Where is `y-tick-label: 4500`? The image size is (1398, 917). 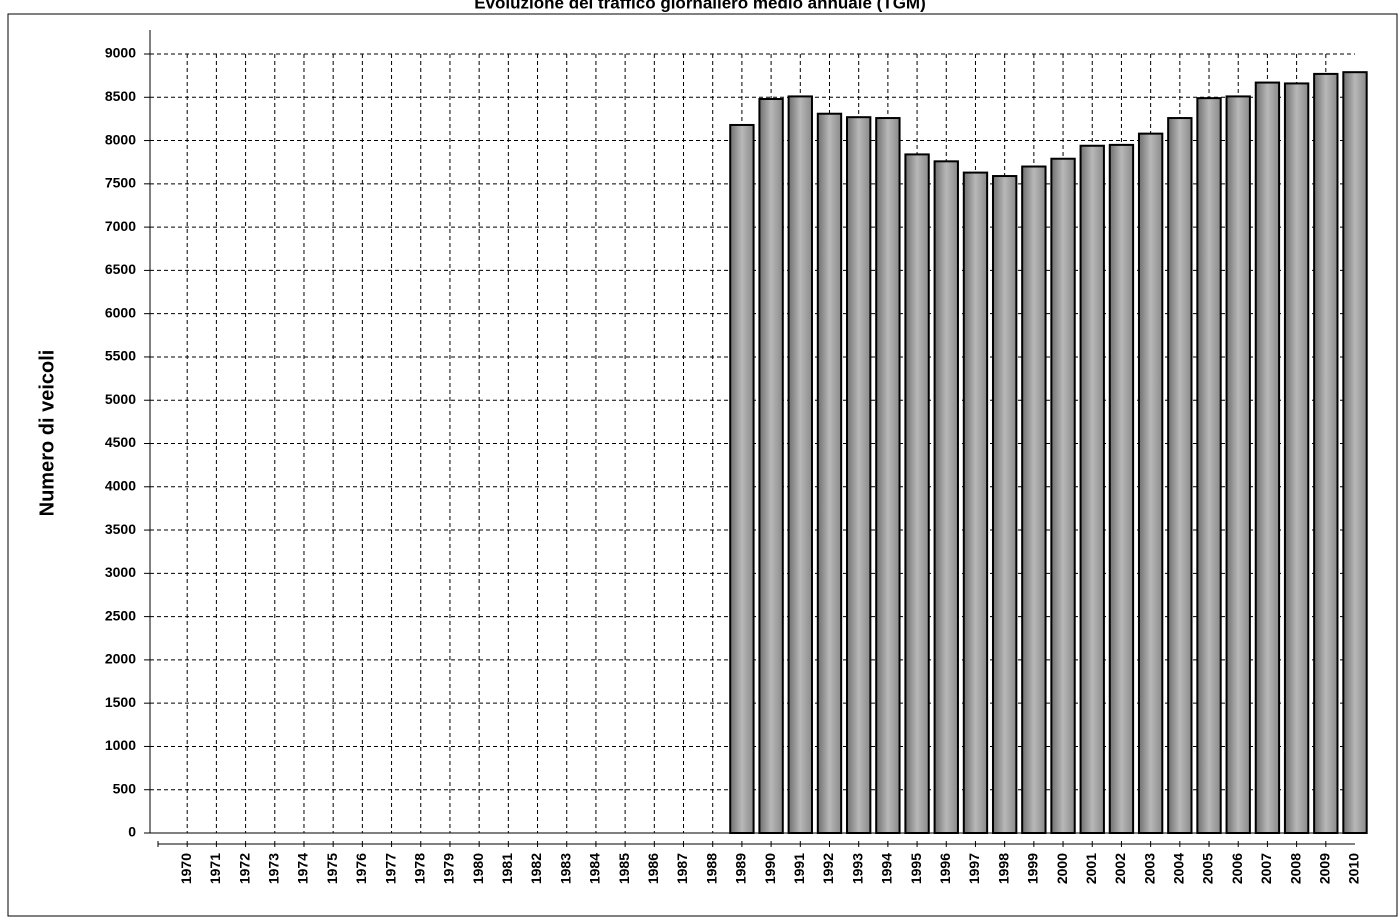 y-tick-label: 4500 is located at coordinates (120, 442).